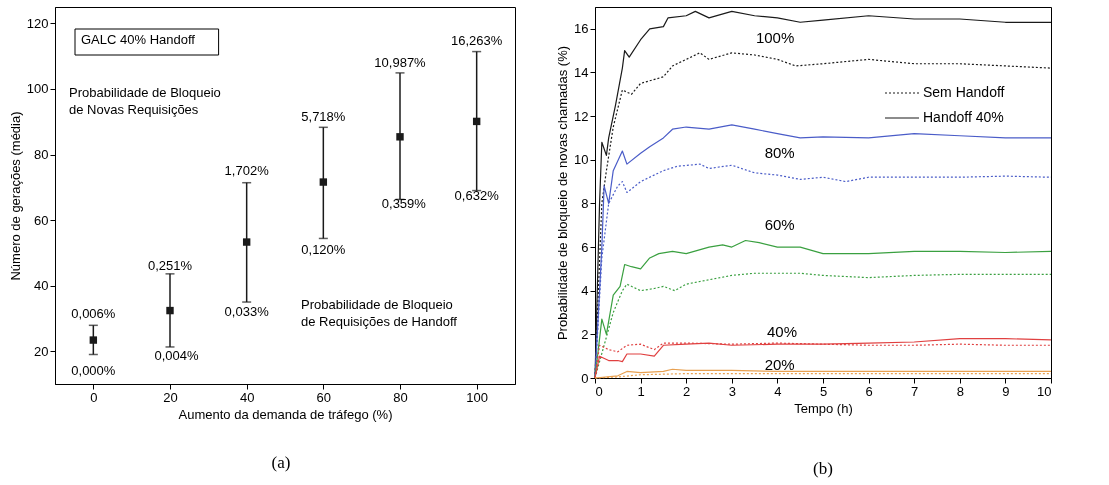 The height and width of the screenshot is (485, 1109). What do you see at coordinates (41, 220) in the screenshot?
I see `y-tick-label: 60` at bounding box center [41, 220].